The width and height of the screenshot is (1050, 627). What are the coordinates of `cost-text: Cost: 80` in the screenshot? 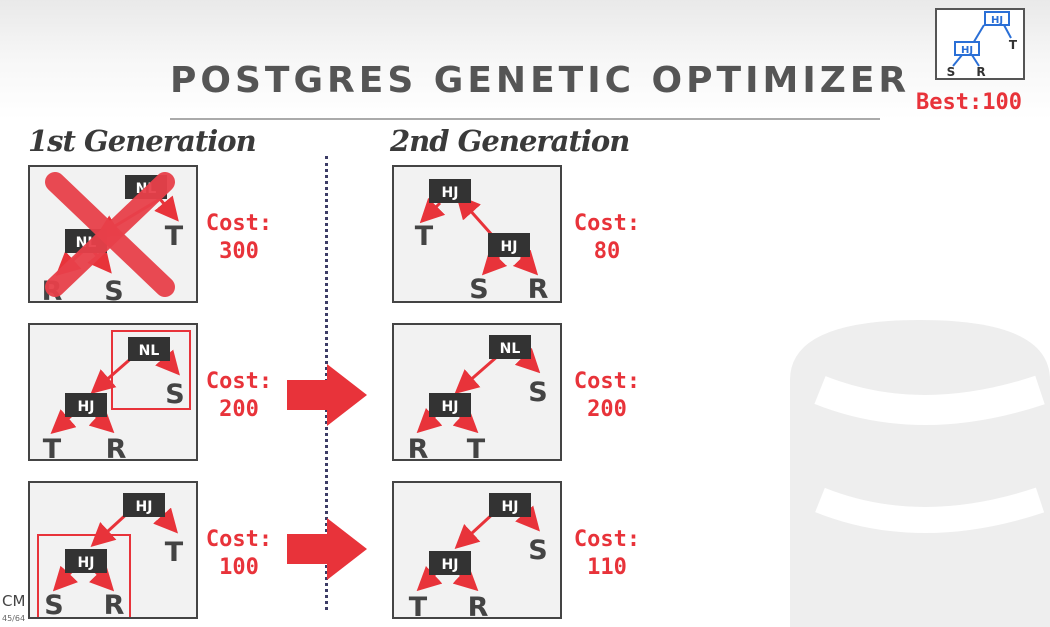 It's located at (607, 237).